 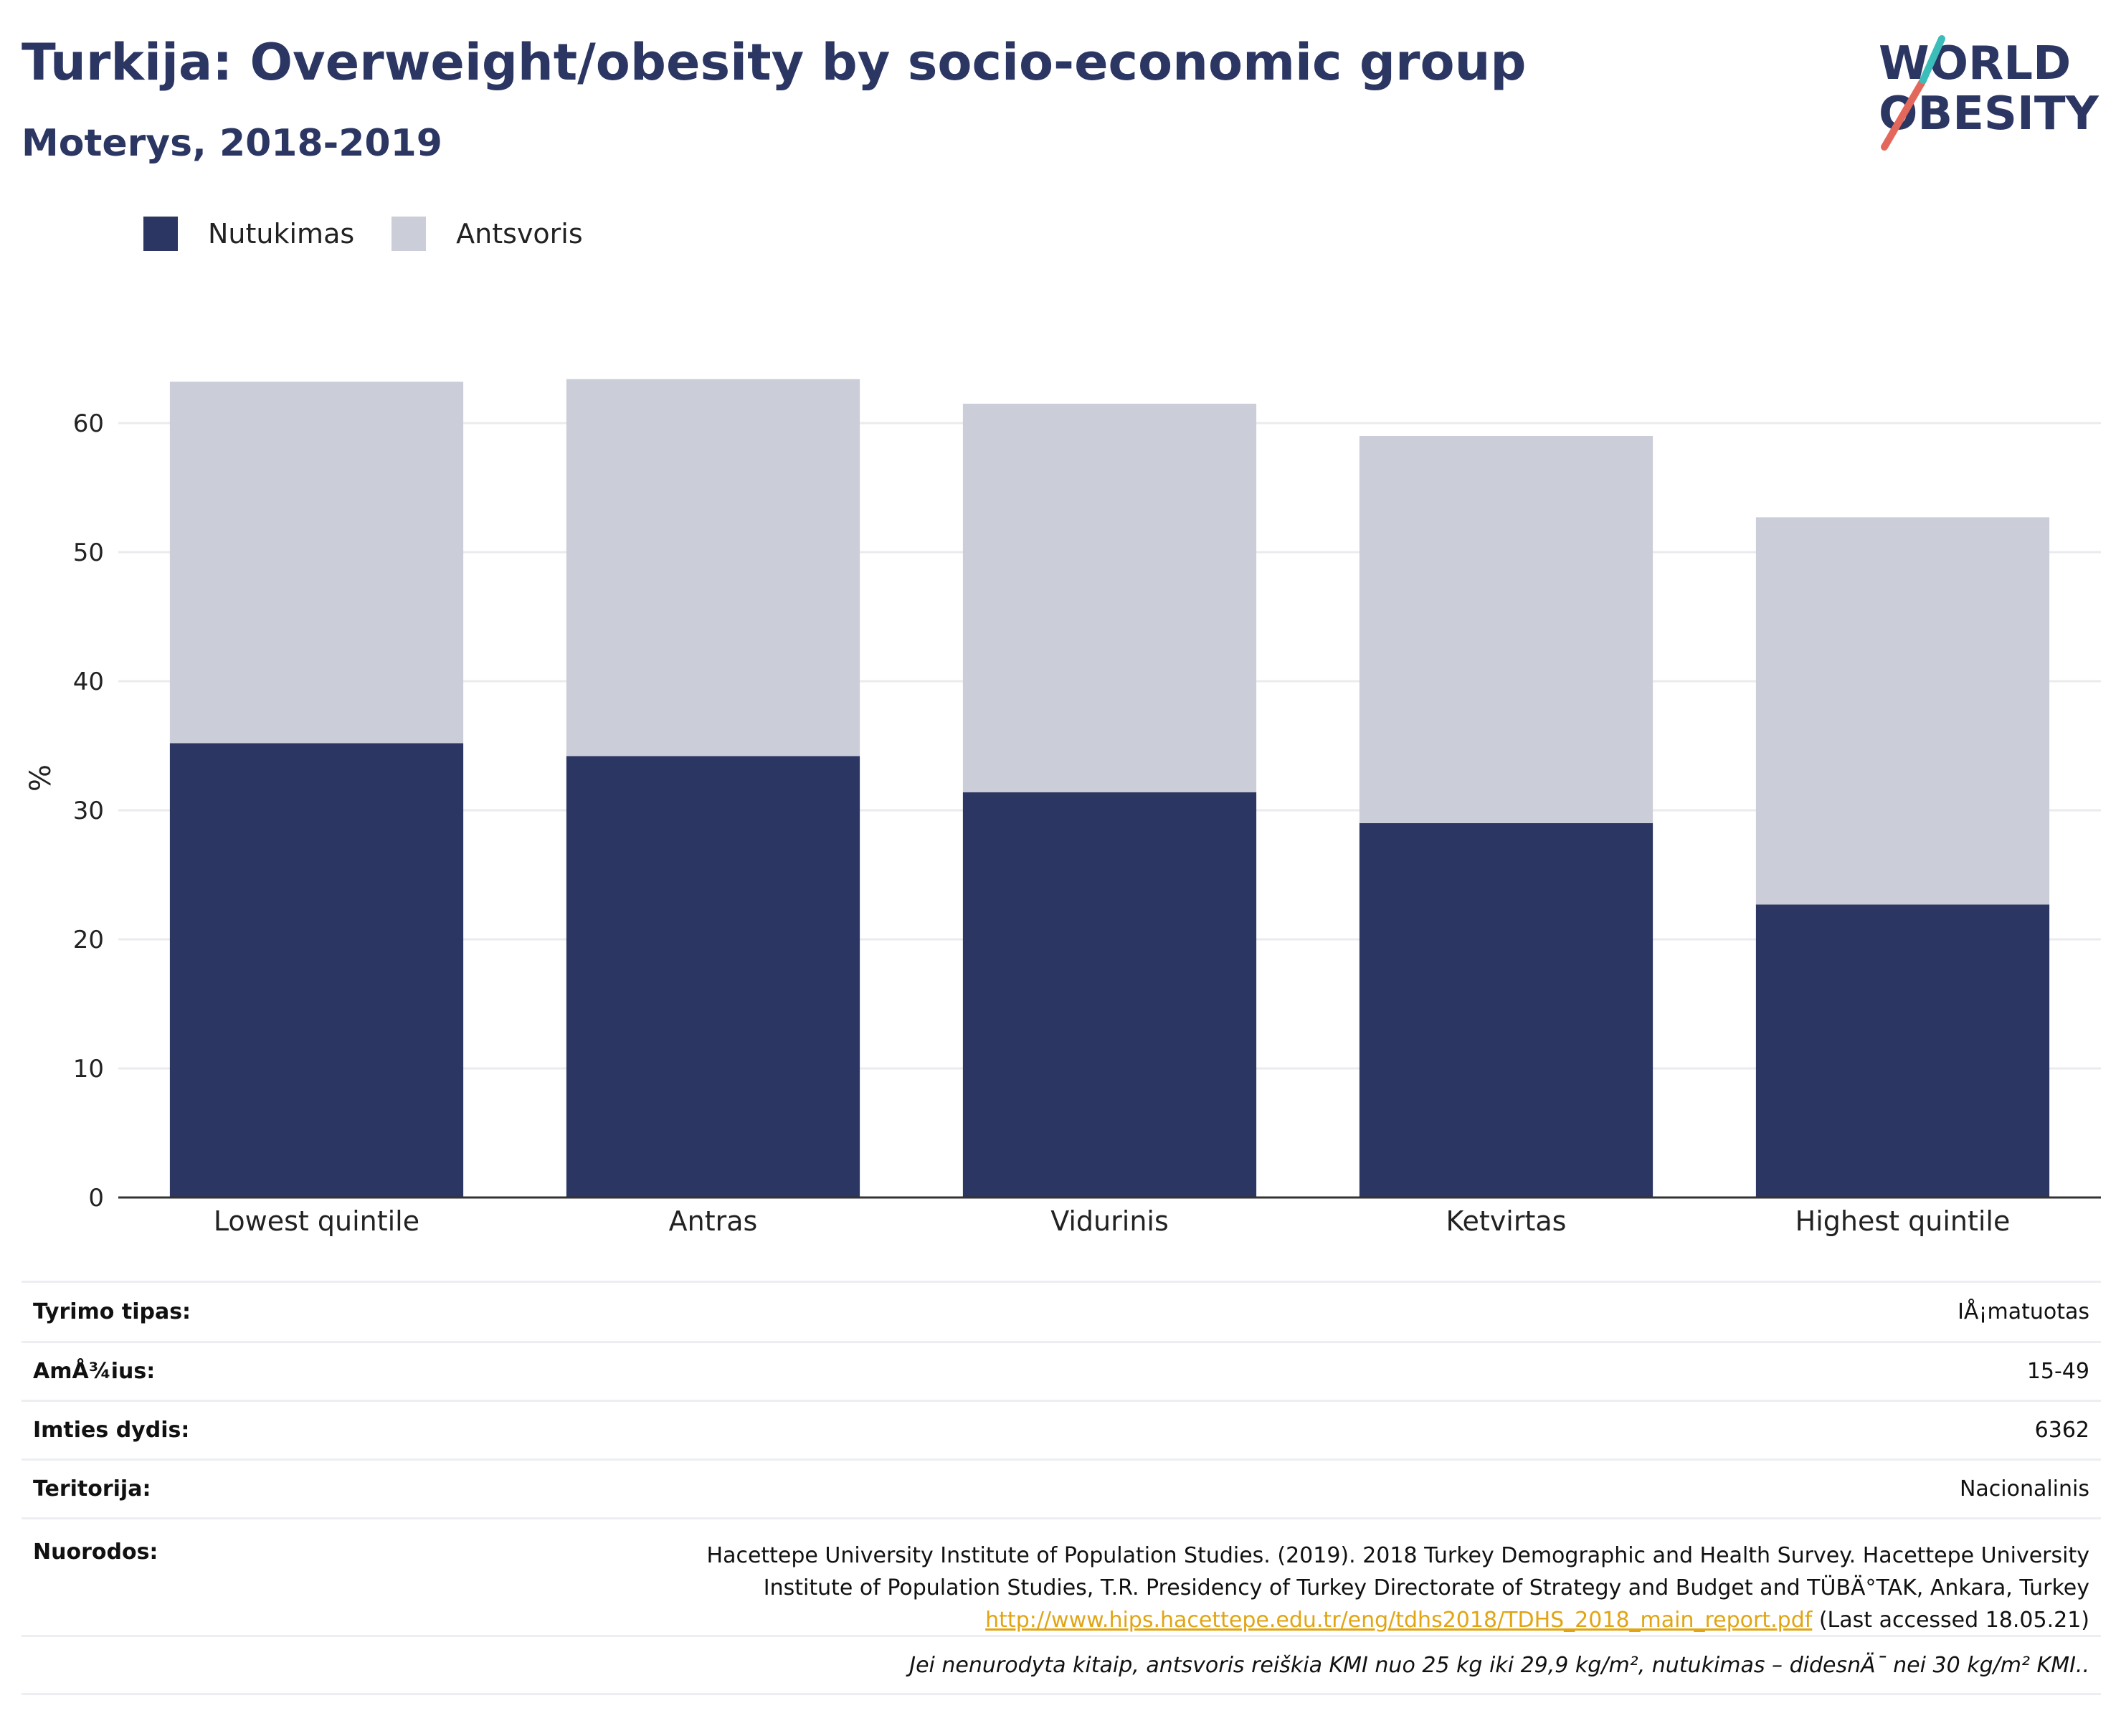 I want to click on world-obesity-logo: WORLD OBESITY, so click(x=1989, y=93).